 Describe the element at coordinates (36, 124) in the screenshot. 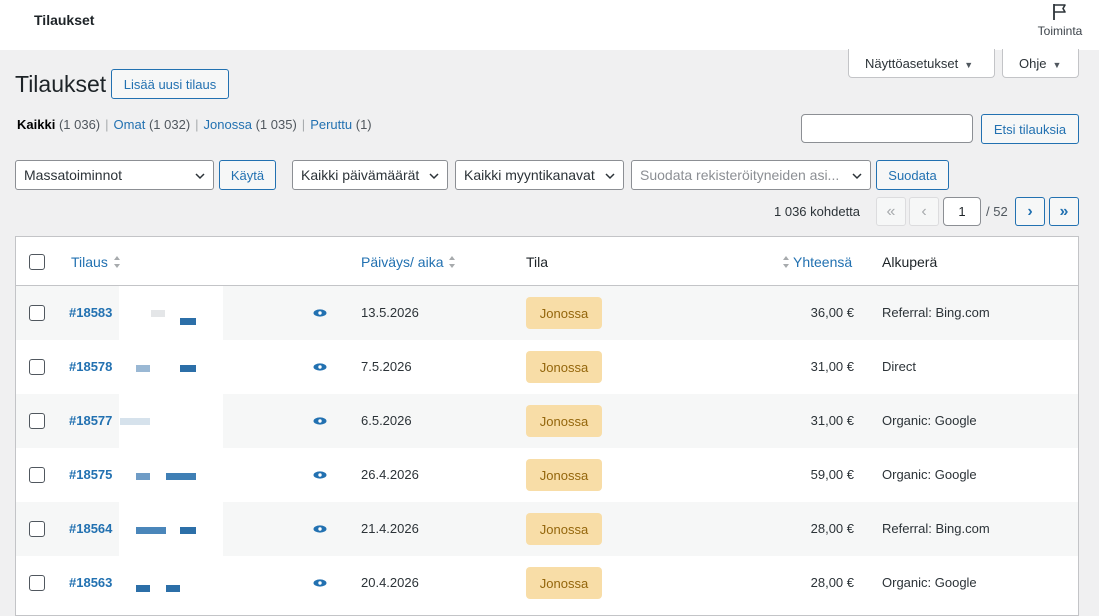

I see `view-all: Kaikki` at that location.